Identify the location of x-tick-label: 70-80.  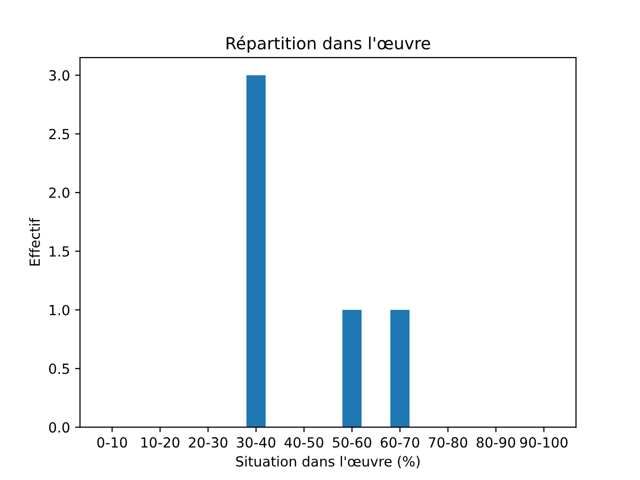
(448, 442).